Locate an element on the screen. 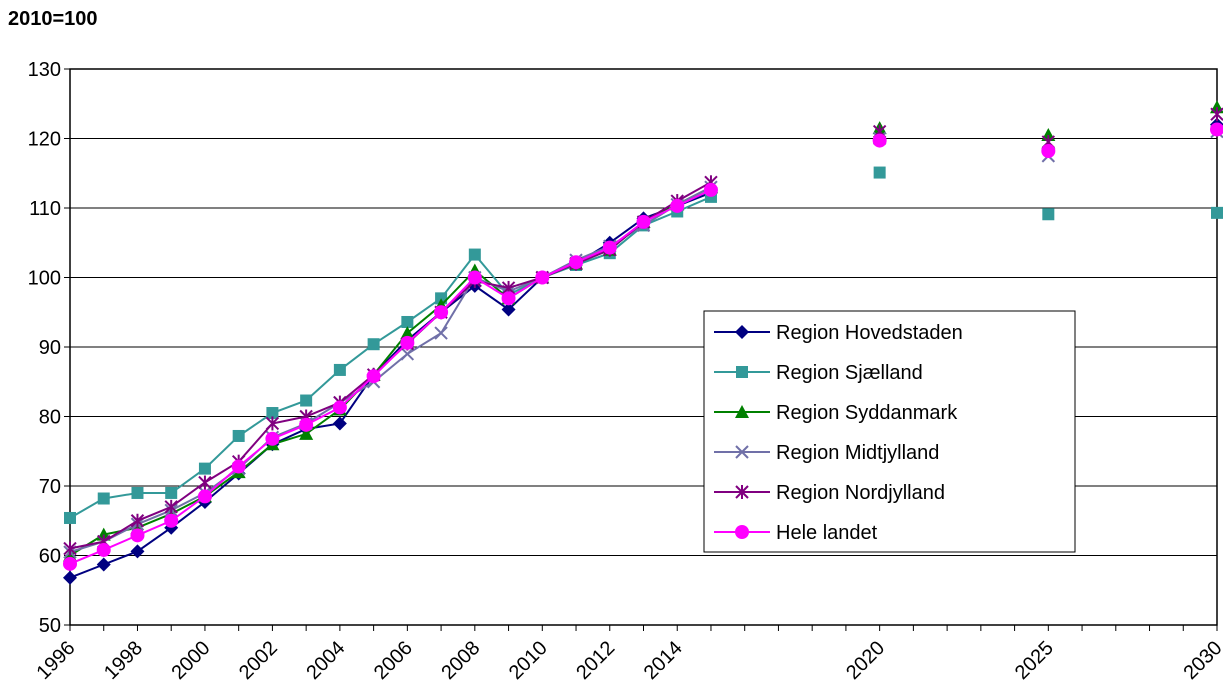 Image resolution: width=1223 pixels, height=696 pixels. y-tick-label: 60 is located at coordinates (50, 557).